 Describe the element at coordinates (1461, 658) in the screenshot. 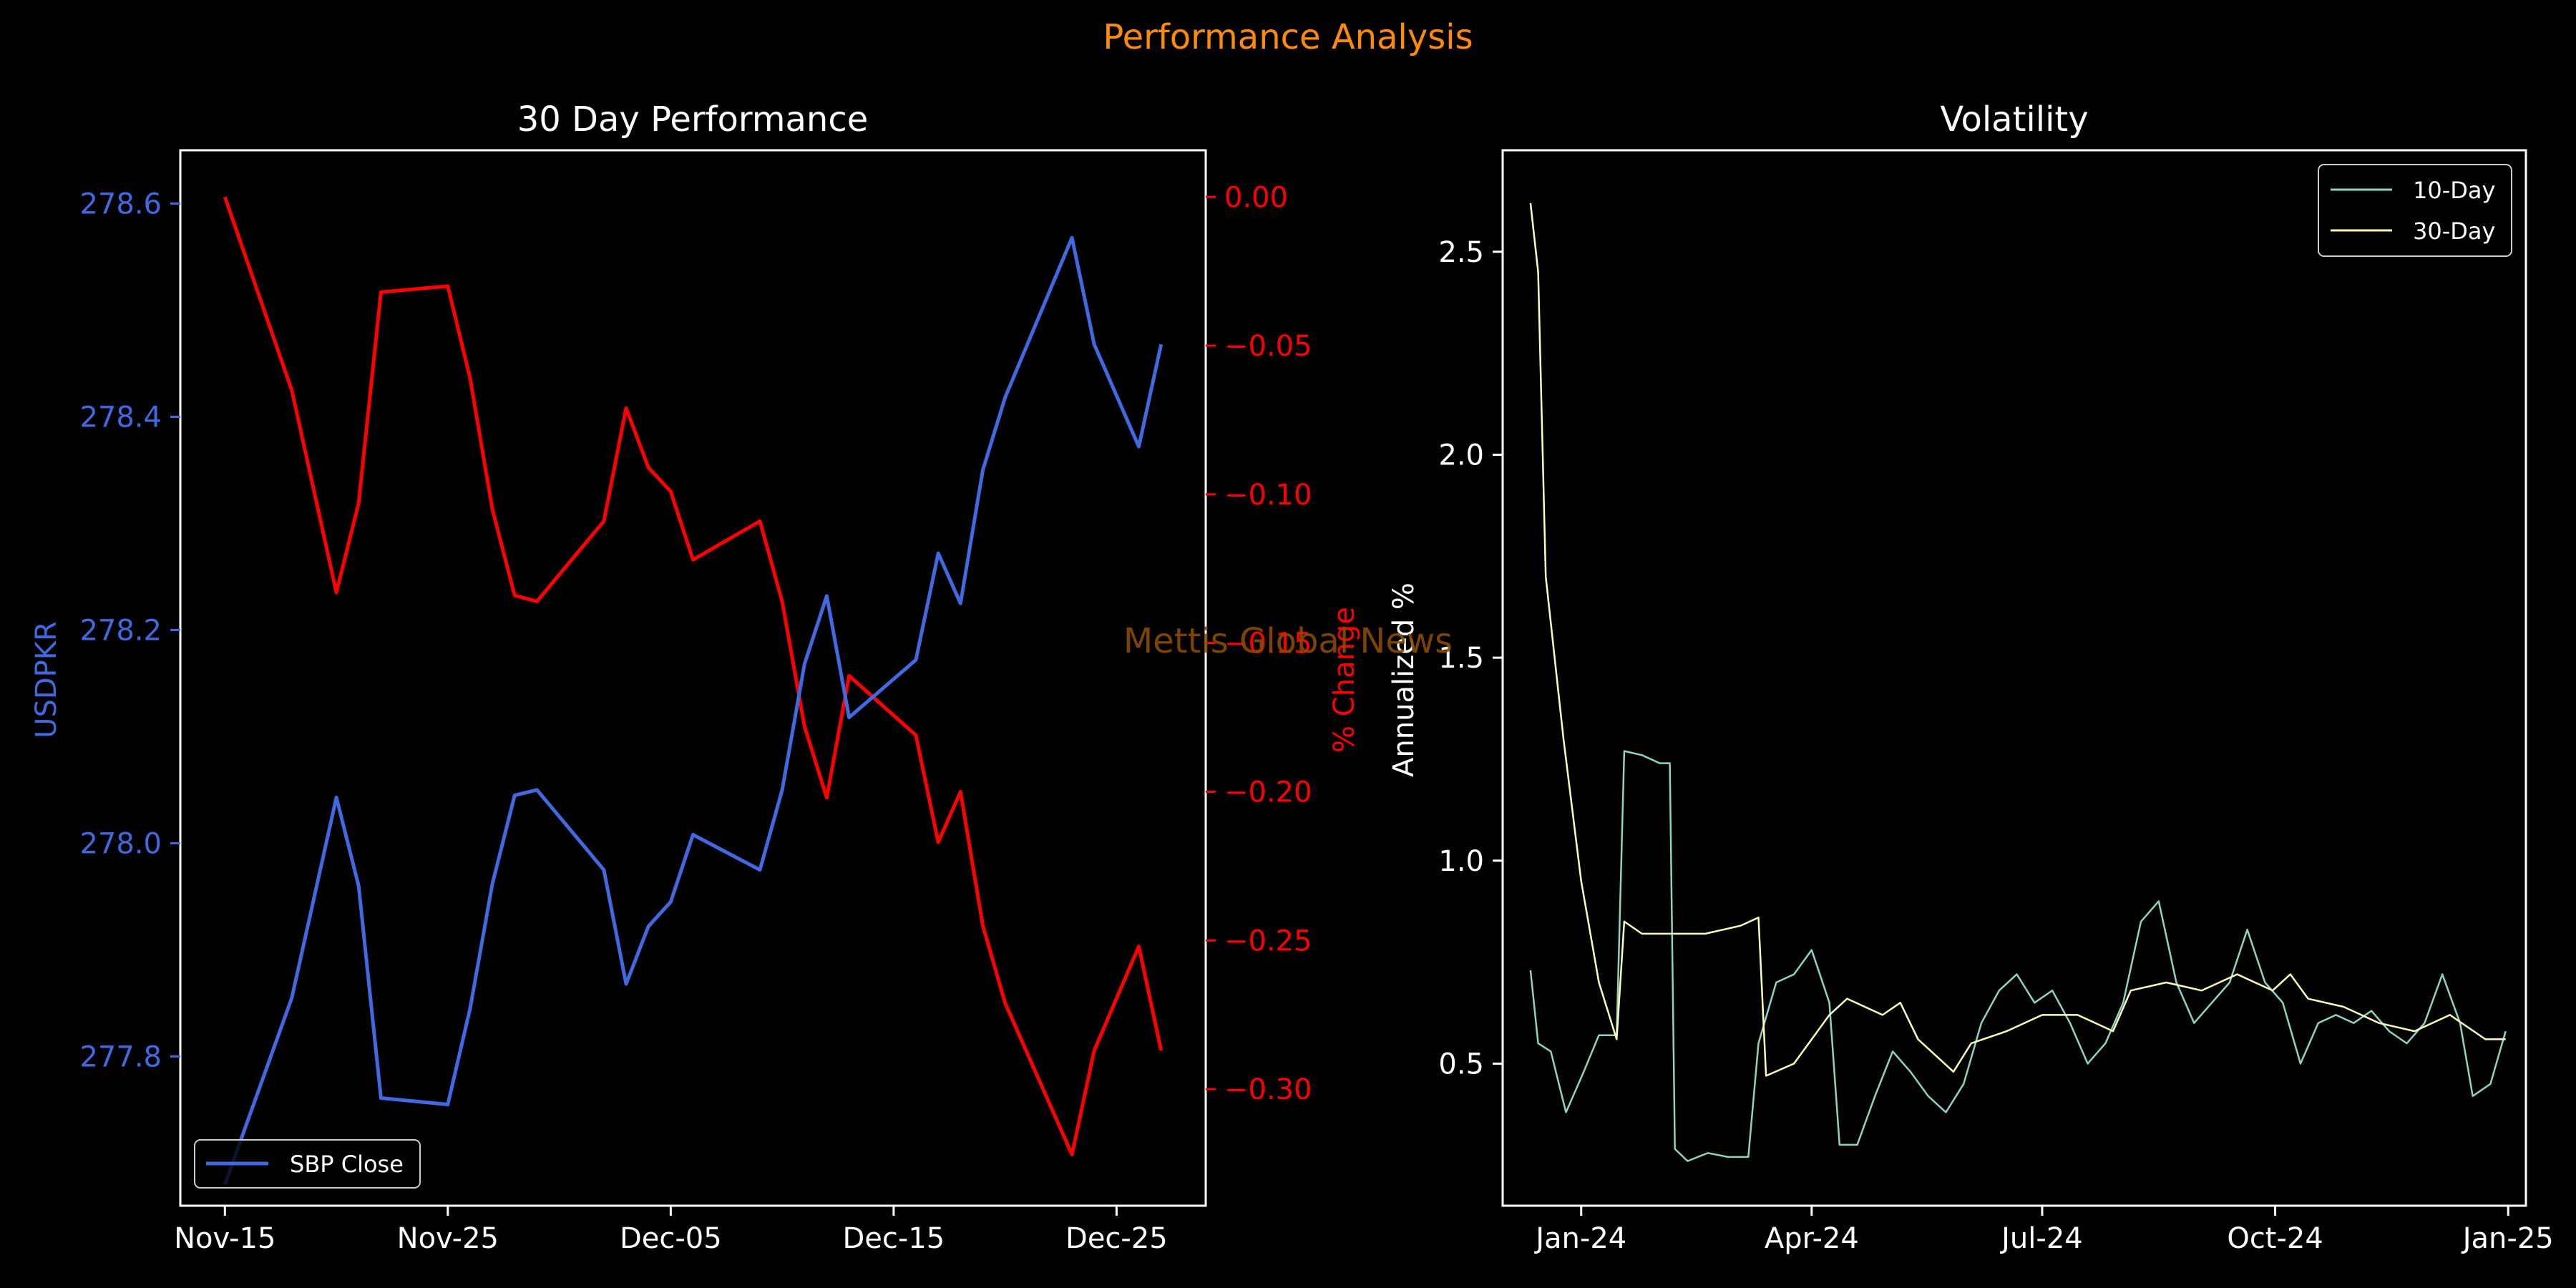

I see `y-tick-label-1-5: 1.5` at that location.